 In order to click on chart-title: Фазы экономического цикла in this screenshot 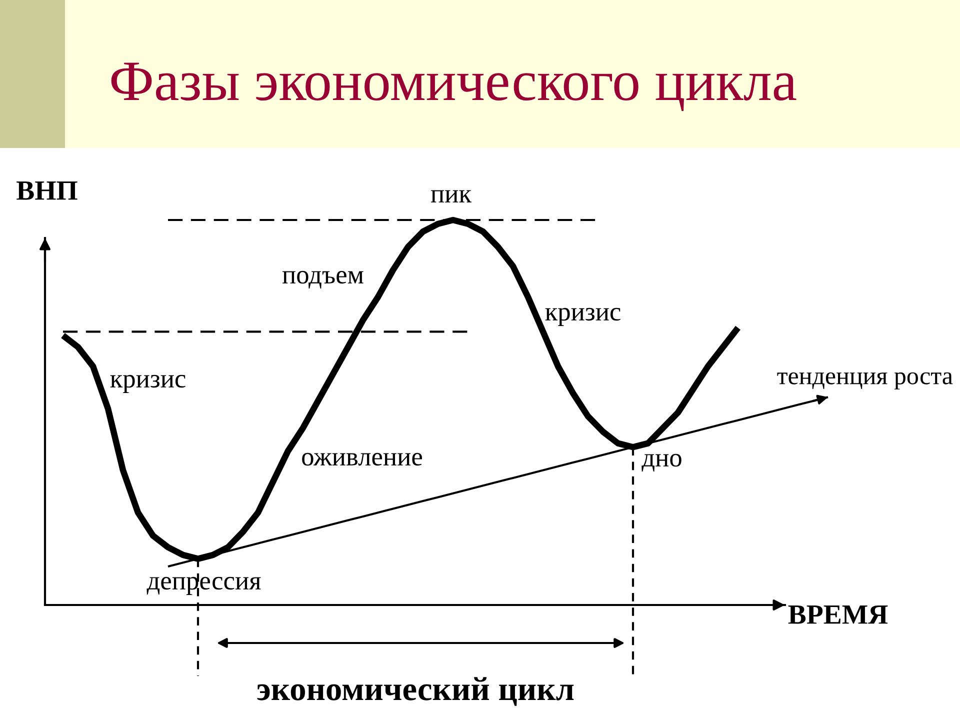, I will do `click(453, 87)`.